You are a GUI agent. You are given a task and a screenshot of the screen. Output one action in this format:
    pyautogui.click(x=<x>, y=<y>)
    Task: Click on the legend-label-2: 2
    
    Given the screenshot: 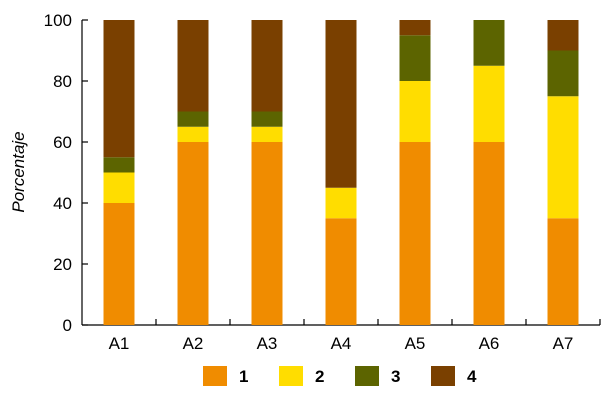 What is the action you would take?
    pyautogui.click(x=319, y=376)
    